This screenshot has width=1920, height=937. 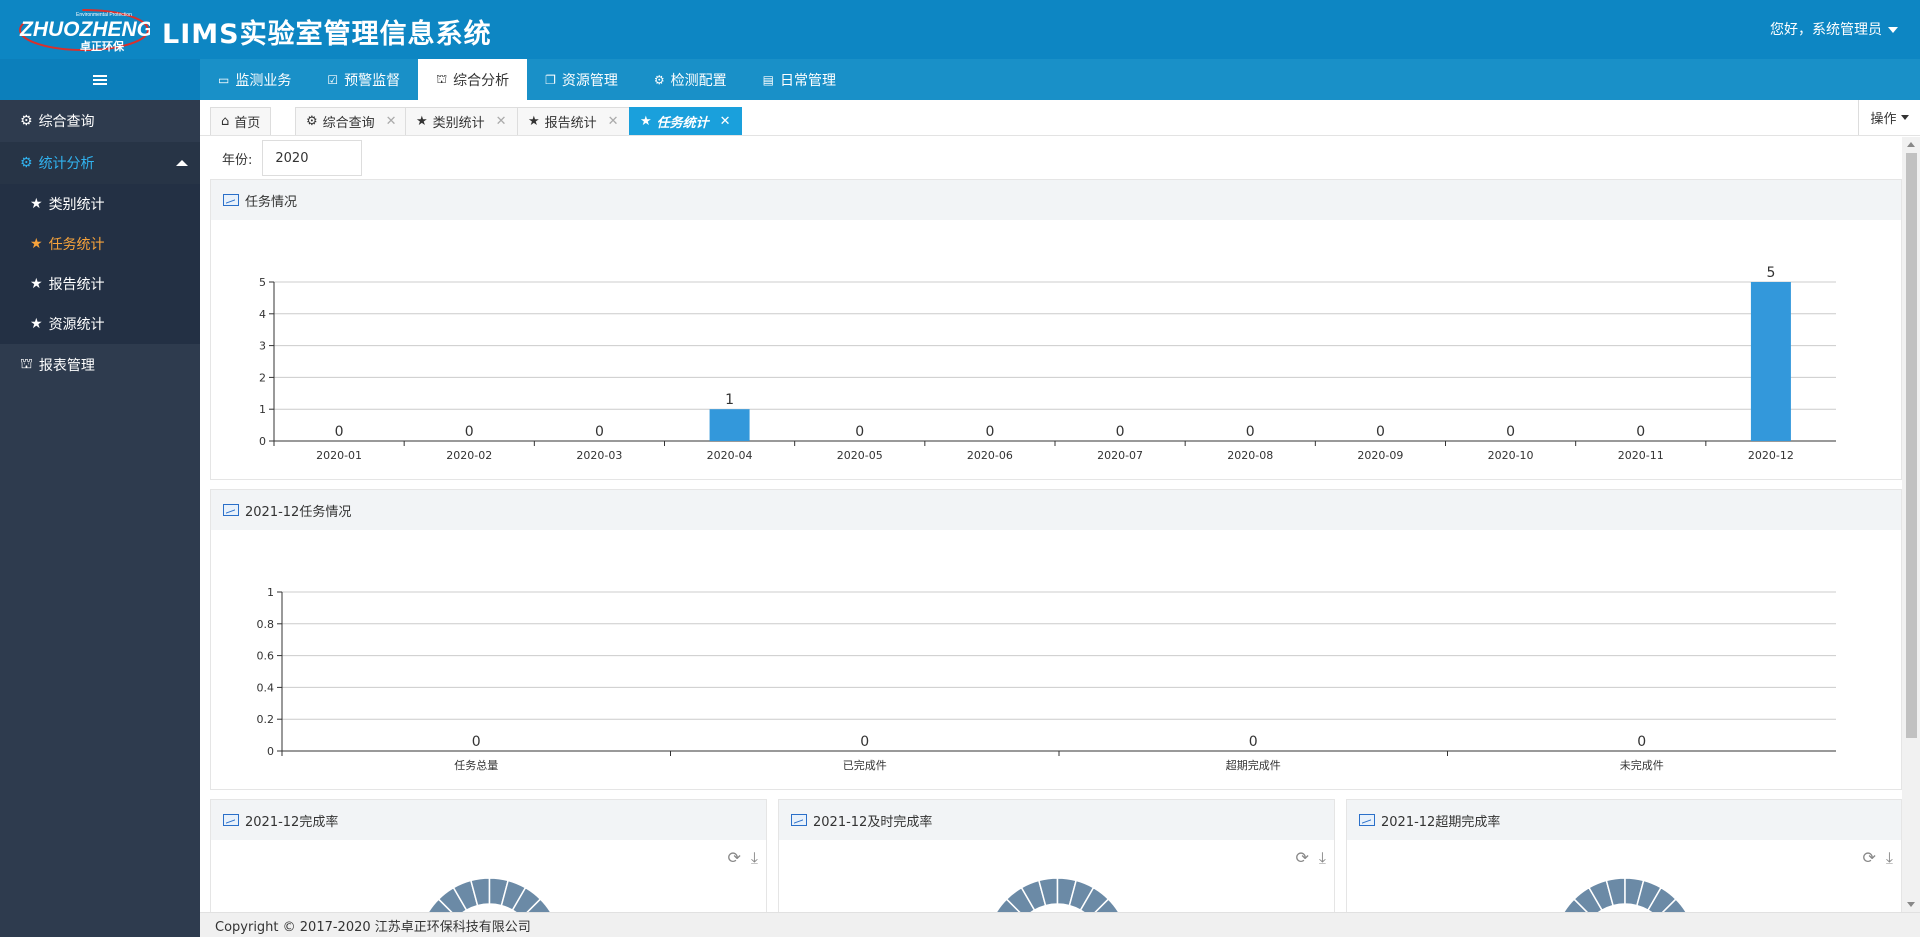 I want to click on nav-tab-3: ❐ 资源管理, so click(x=581, y=79).